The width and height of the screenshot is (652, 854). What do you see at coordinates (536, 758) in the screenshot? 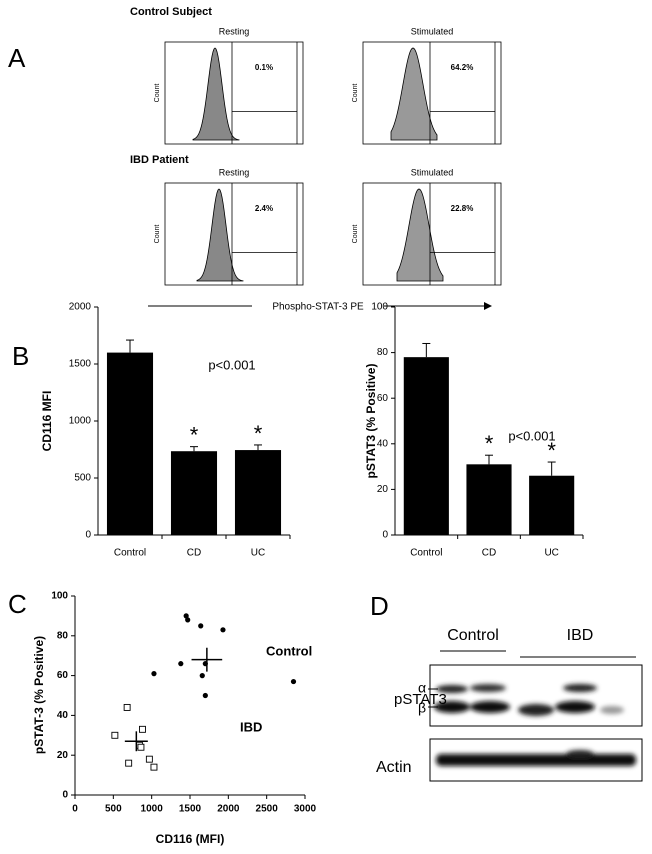
I see `actin-bands` at bounding box center [536, 758].